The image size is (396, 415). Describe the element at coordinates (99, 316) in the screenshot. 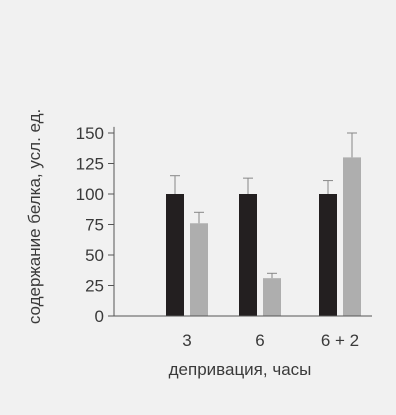

I see `y-tick-label: 0` at that location.